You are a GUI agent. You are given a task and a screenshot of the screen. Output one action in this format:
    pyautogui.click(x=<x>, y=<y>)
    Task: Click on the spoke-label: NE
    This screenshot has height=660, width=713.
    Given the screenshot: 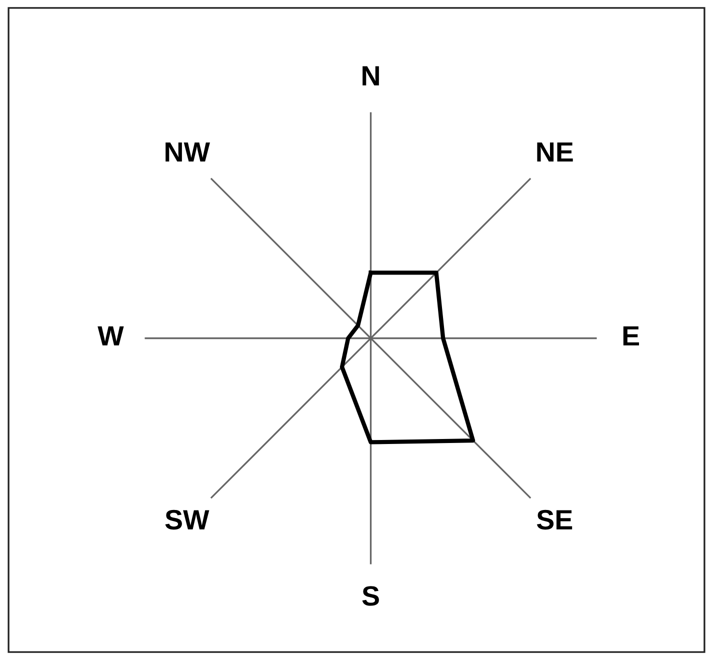 What is the action you would take?
    pyautogui.click(x=555, y=152)
    